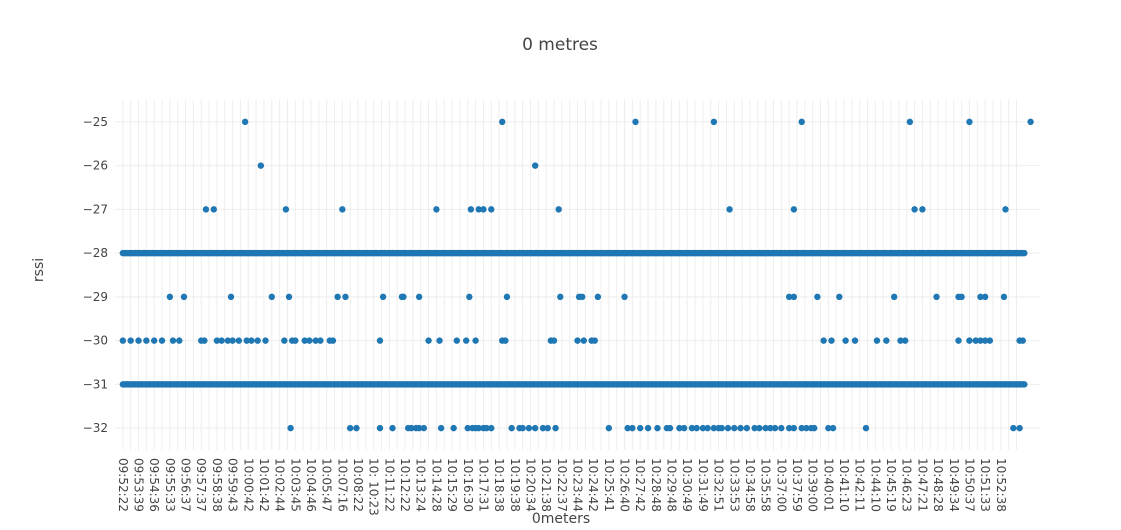  I want to click on x-tick-label: 10:42:11, so click(860, 485).